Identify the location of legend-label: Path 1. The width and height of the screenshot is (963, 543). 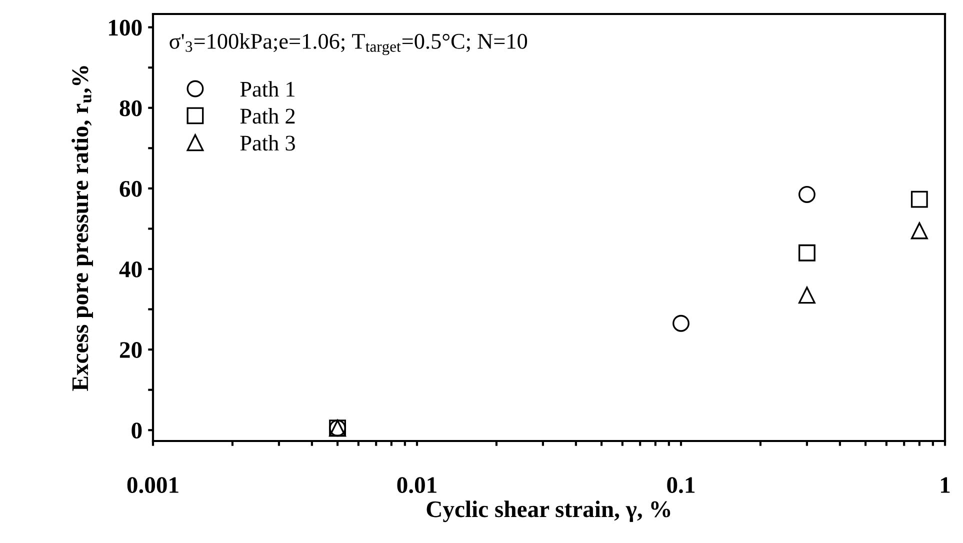
(267, 89).